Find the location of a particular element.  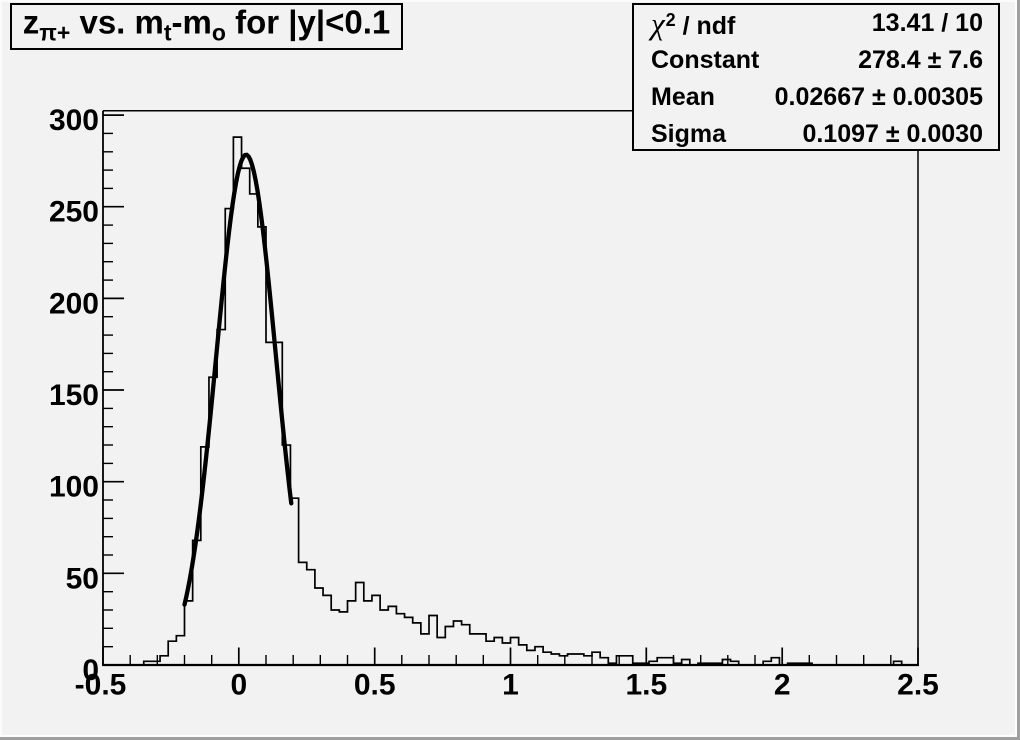

svg-text: 200 is located at coordinates (74, 303).